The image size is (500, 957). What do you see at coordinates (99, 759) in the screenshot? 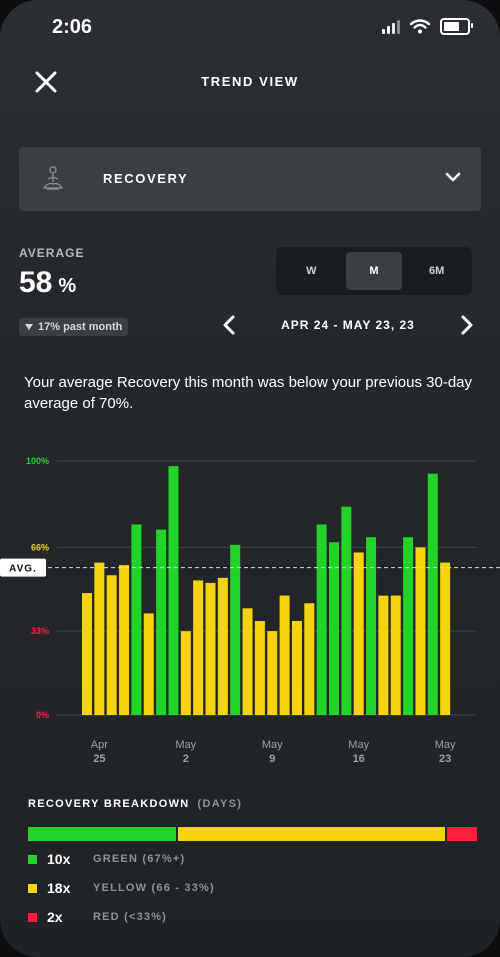
I see `x-tick-day: 25` at bounding box center [99, 759].